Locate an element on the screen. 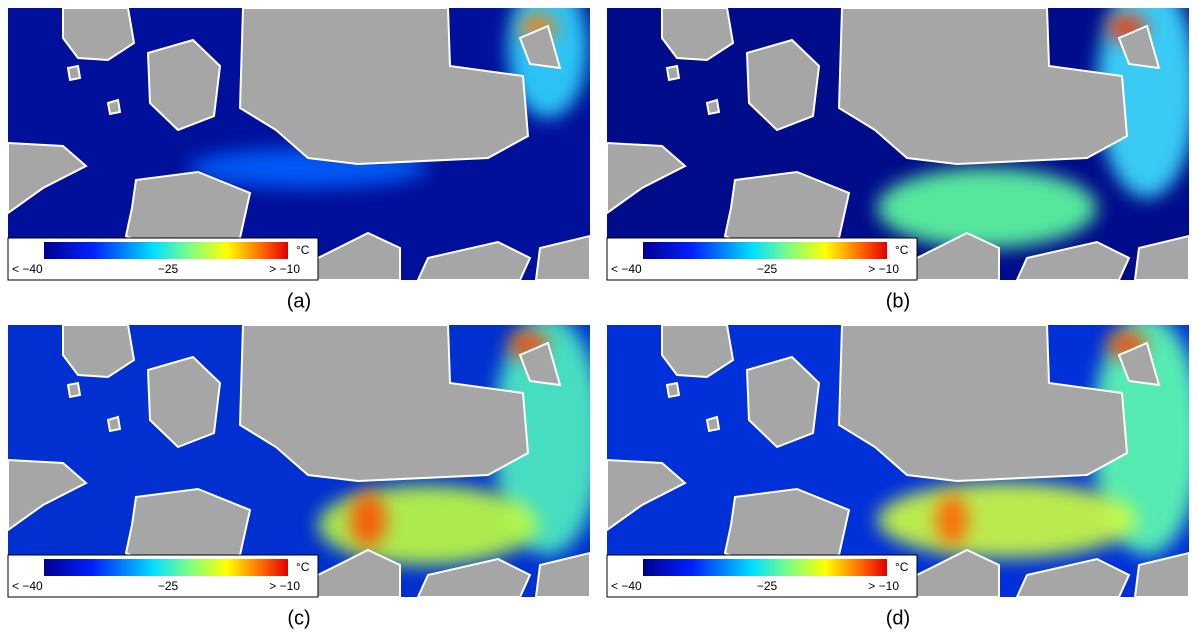 Image resolution: width=1199 pixels, height=634 pixels. panel-label: (c) is located at coordinates (298, 618).